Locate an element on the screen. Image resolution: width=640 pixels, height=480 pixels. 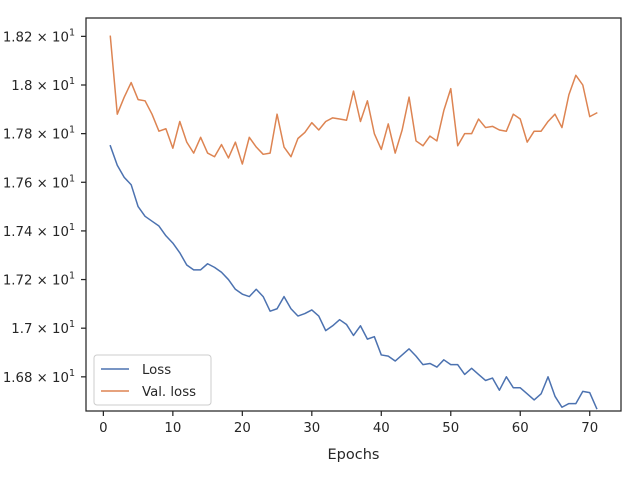
x-tick-label: 30 is located at coordinates (311, 428).